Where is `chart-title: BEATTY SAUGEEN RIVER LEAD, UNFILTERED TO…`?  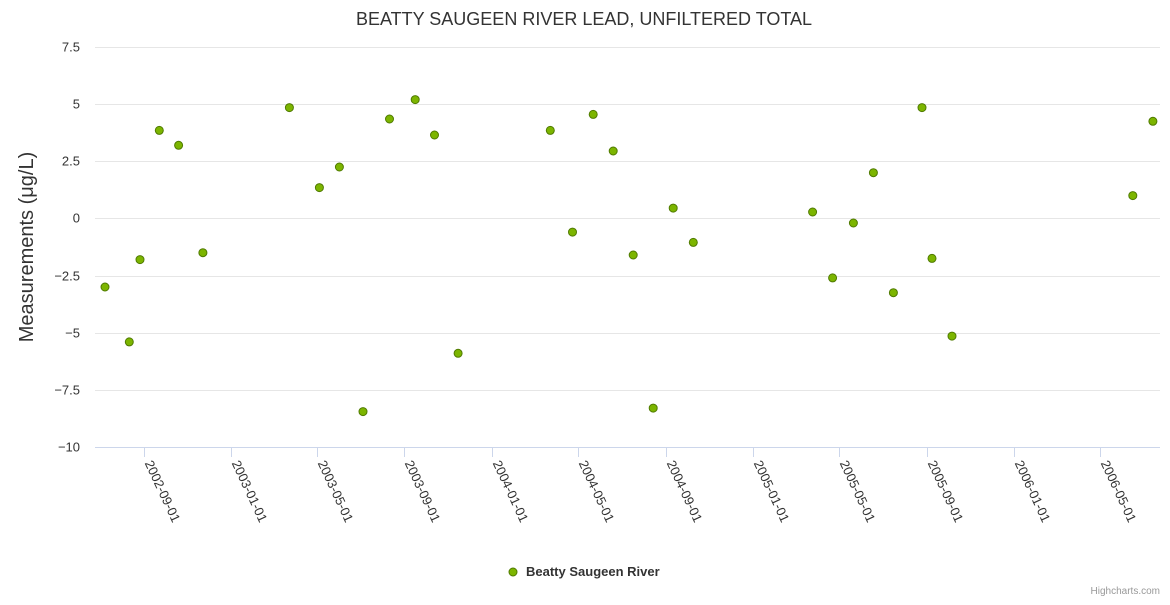
chart-title: BEATTY SAUGEEN RIVER LEAD, UNFILTERED TO… is located at coordinates (584, 19).